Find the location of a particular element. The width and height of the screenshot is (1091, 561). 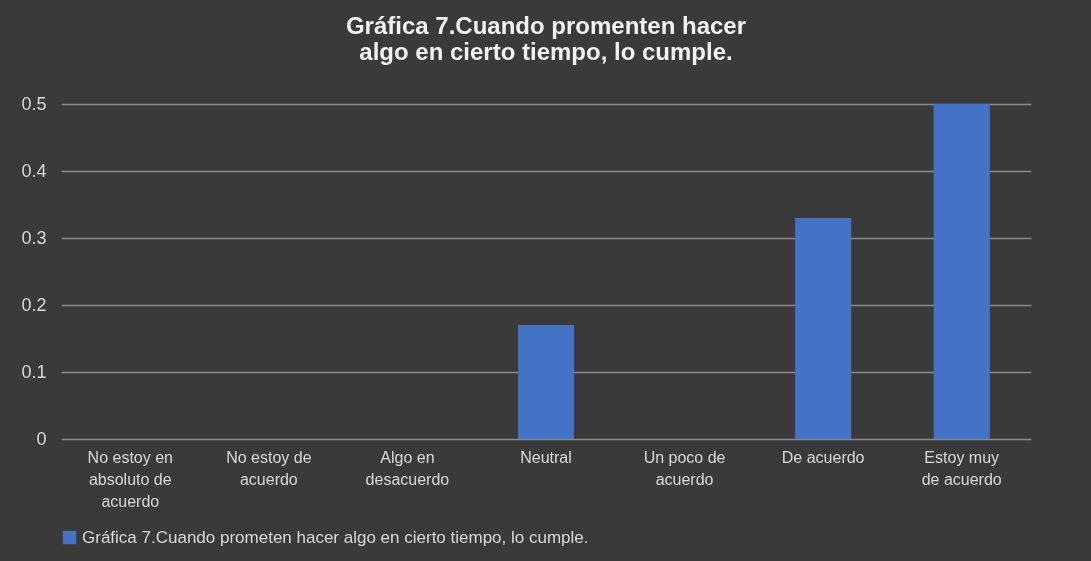

legend-label: Gráfica 7.Cuando prometen hacer algo en cierto tiempo, lo cumple. is located at coordinates (335, 537).